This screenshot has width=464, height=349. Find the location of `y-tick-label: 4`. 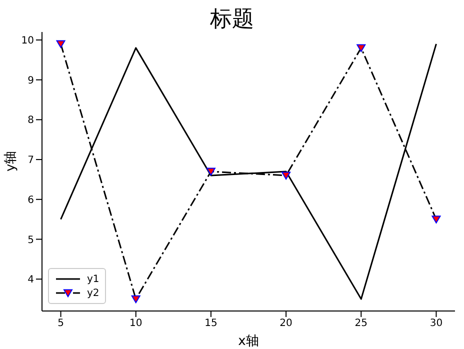

y-tick-label: 4 is located at coordinates (31, 280).